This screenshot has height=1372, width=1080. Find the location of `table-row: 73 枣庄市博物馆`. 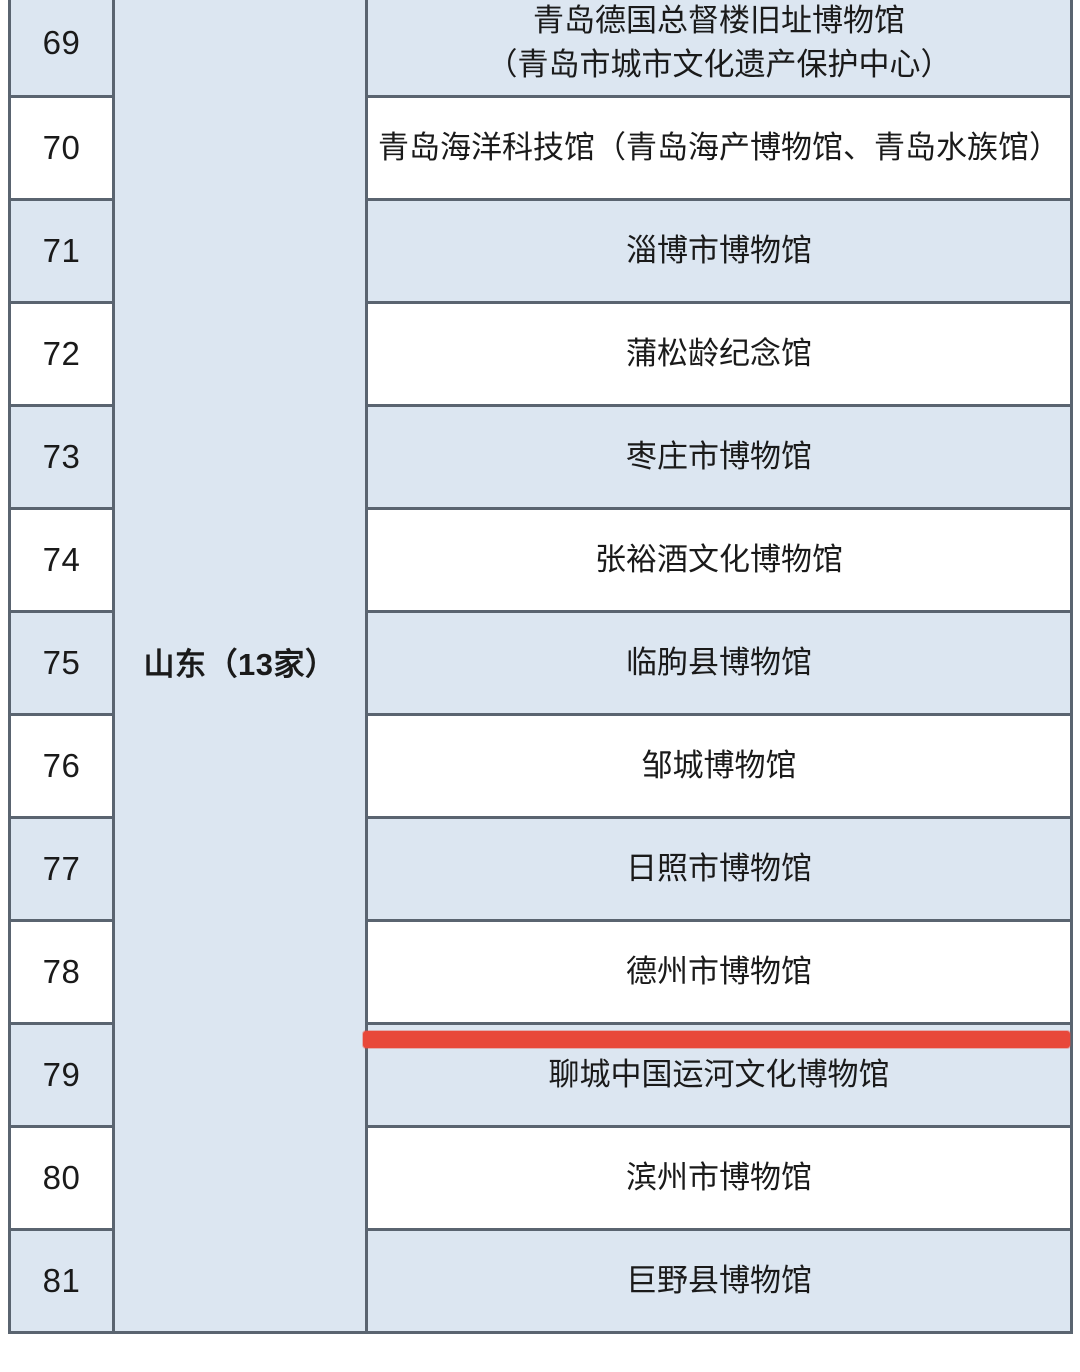

table-row: 73 枣庄市博物馆 is located at coordinates (540, 457).